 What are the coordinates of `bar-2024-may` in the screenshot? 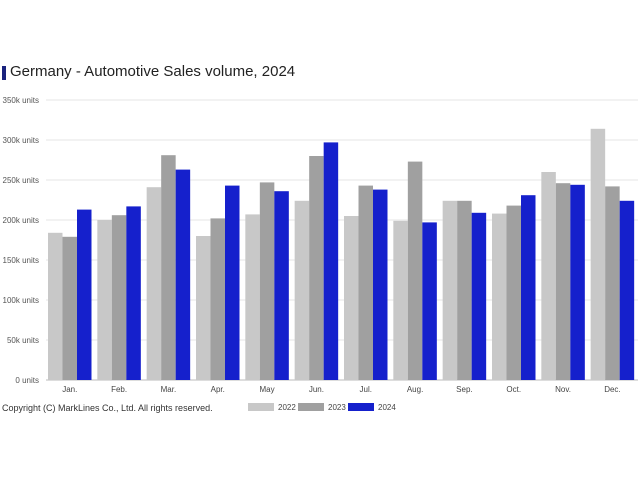 It's located at (281, 285).